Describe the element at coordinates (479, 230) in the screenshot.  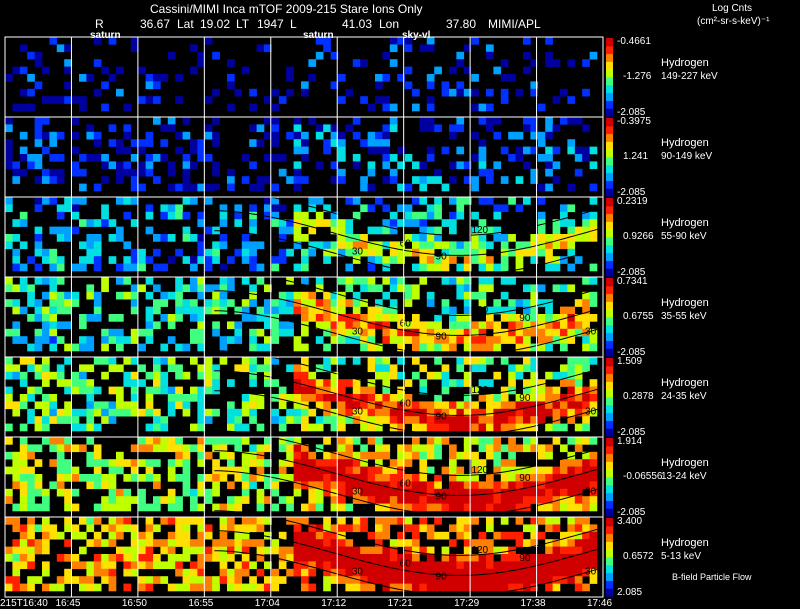
I see `contour-label: 120` at that location.